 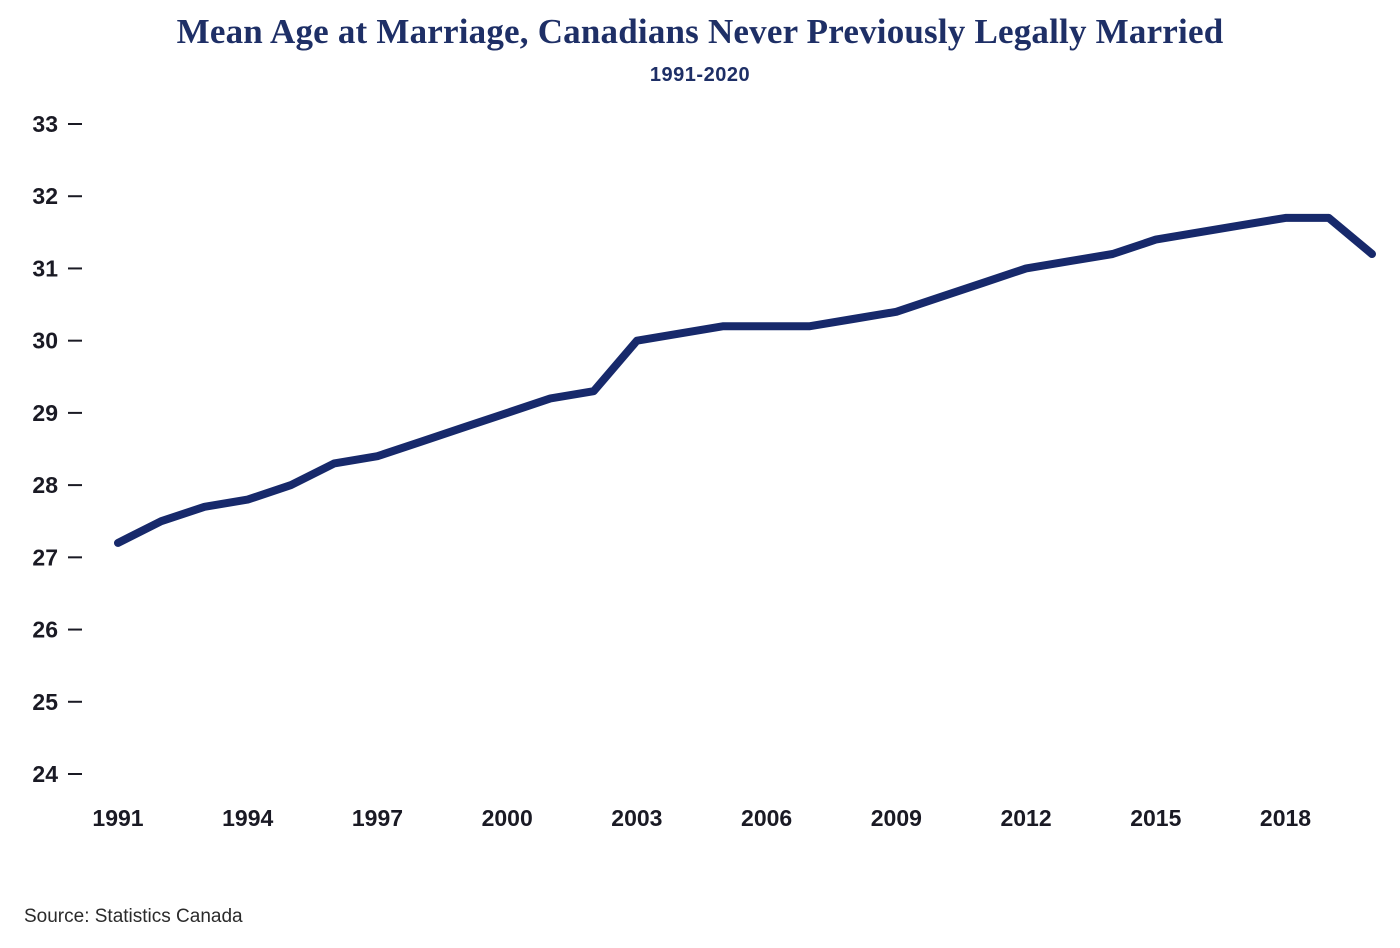 What do you see at coordinates (700, 75) in the screenshot?
I see `chart-subtitle: 1991-2020` at bounding box center [700, 75].